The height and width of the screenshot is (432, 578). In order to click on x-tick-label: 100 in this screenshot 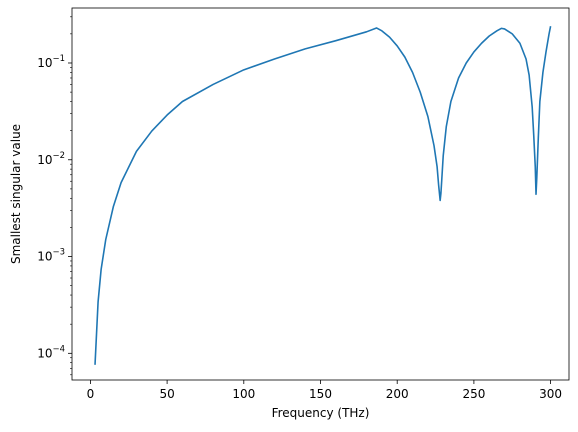, I will do `click(243, 394)`.